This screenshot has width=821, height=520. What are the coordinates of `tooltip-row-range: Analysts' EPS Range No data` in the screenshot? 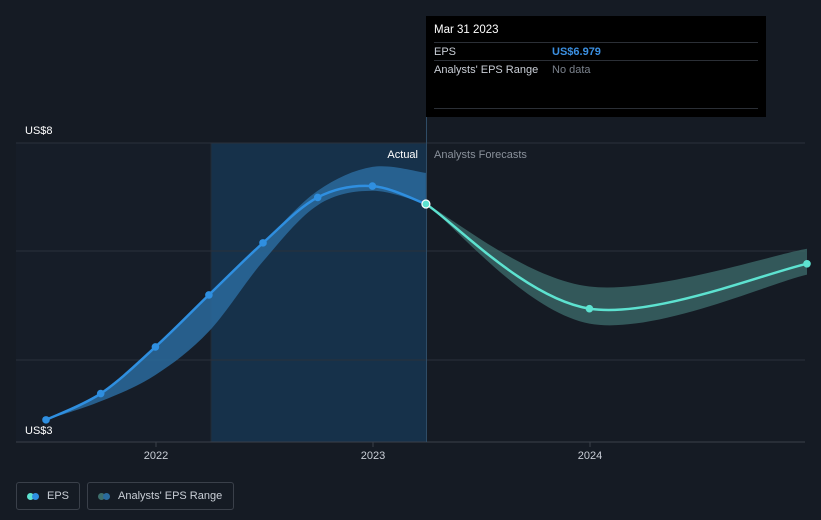 It's located at (596, 69).